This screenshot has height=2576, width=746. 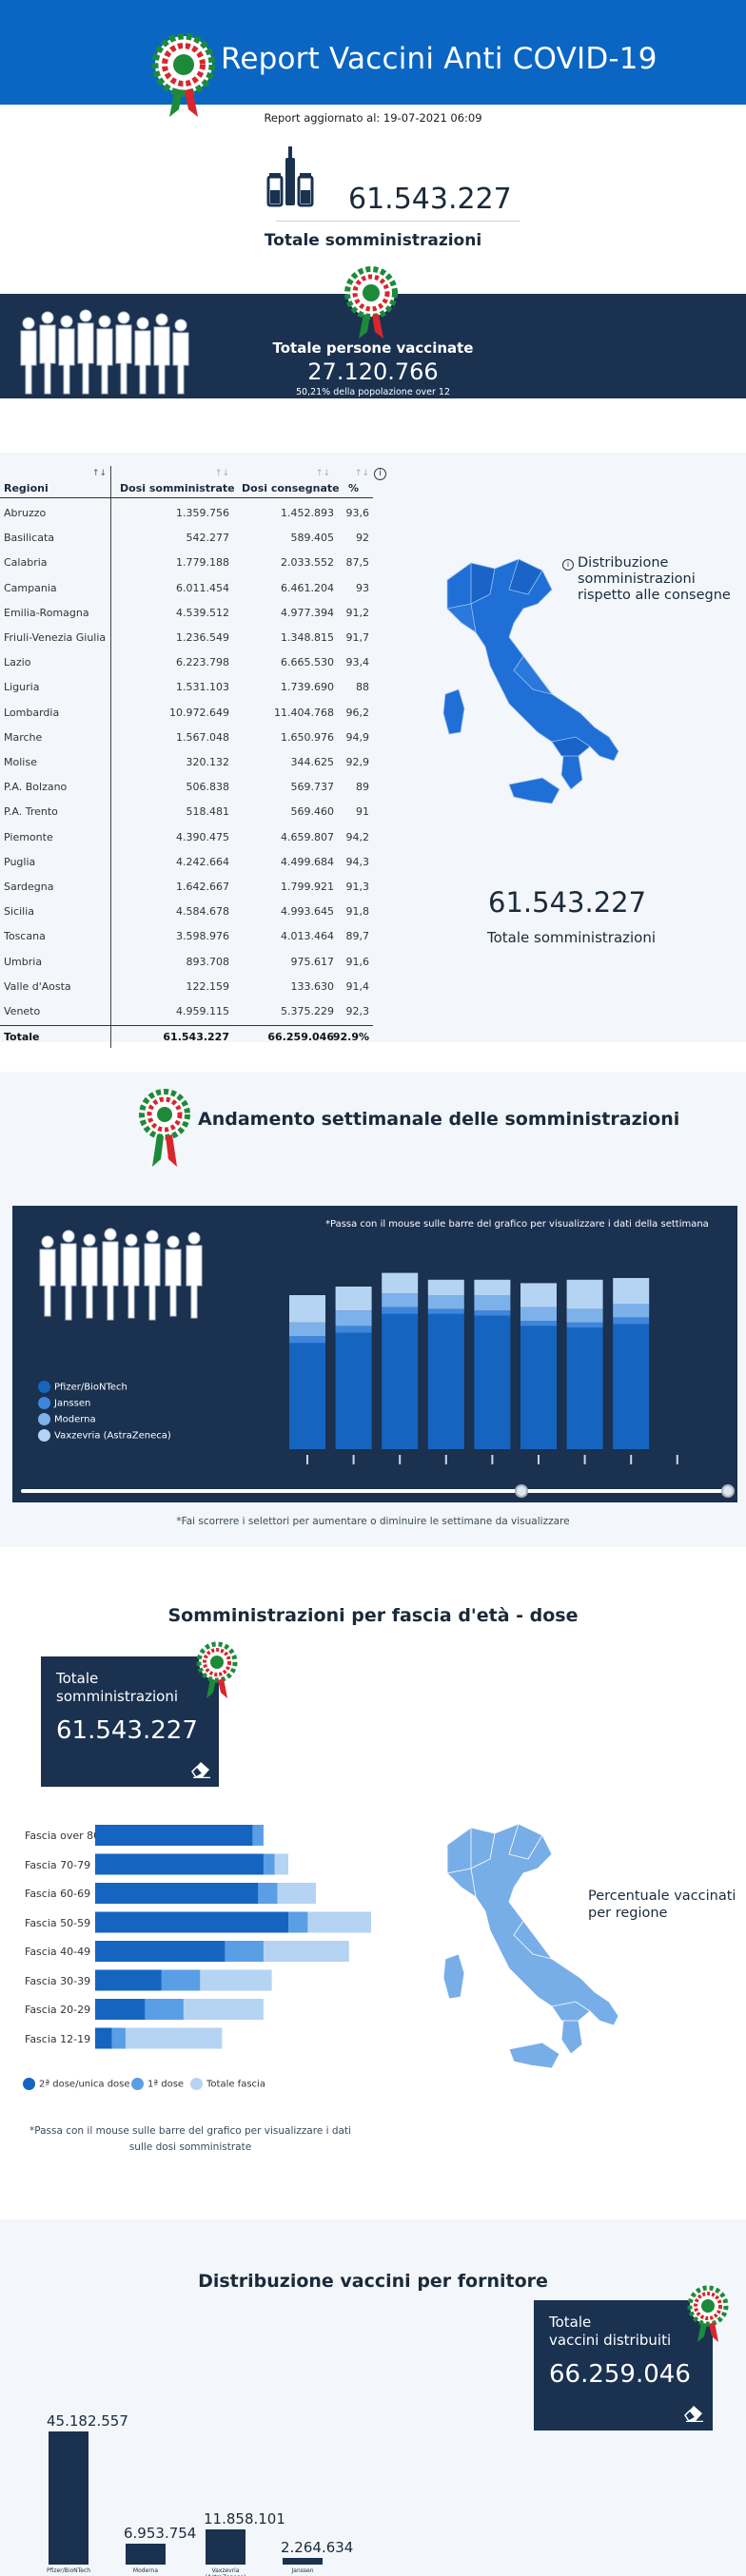 I want to click on table-cell: 133.630, so click(x=312, y=986).